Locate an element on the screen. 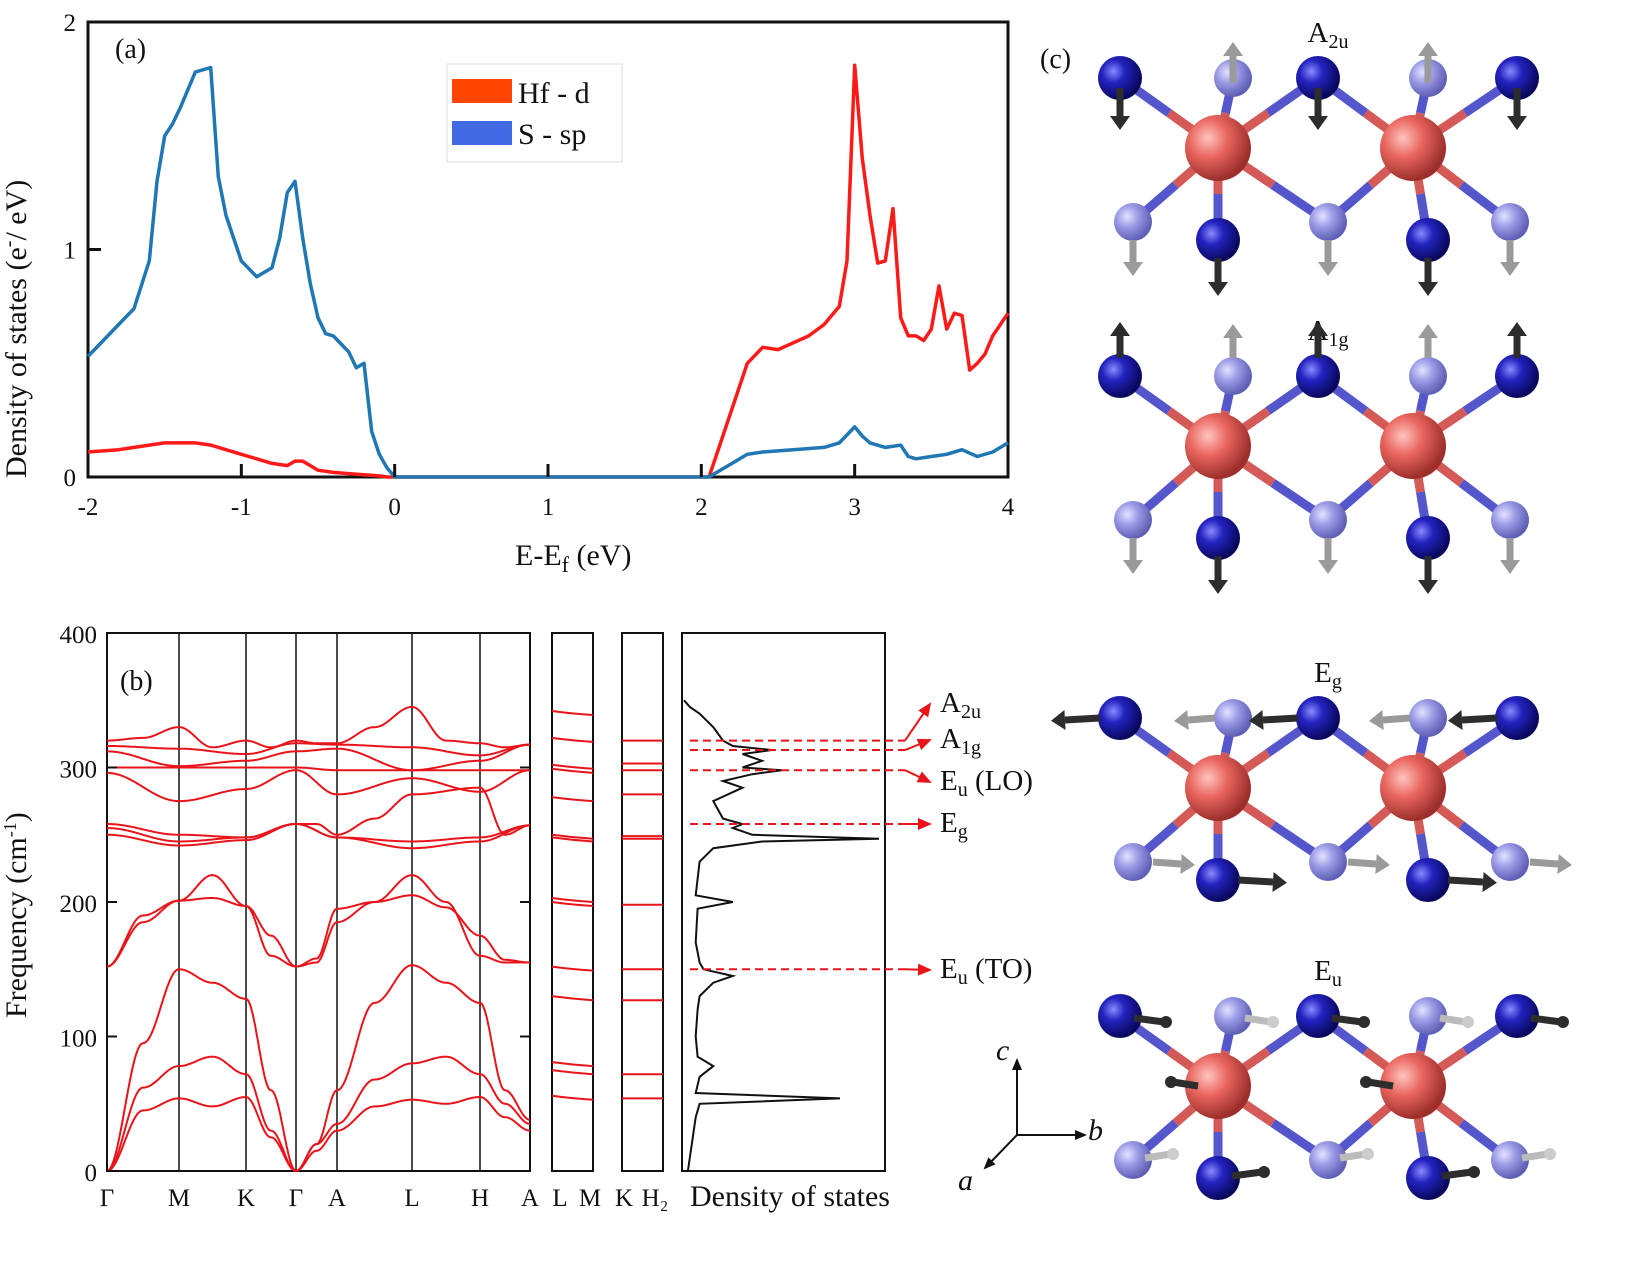 The image size is (1644, 1273). panel-b-dos-label: Density of states is located at coordinates (790, 1196).